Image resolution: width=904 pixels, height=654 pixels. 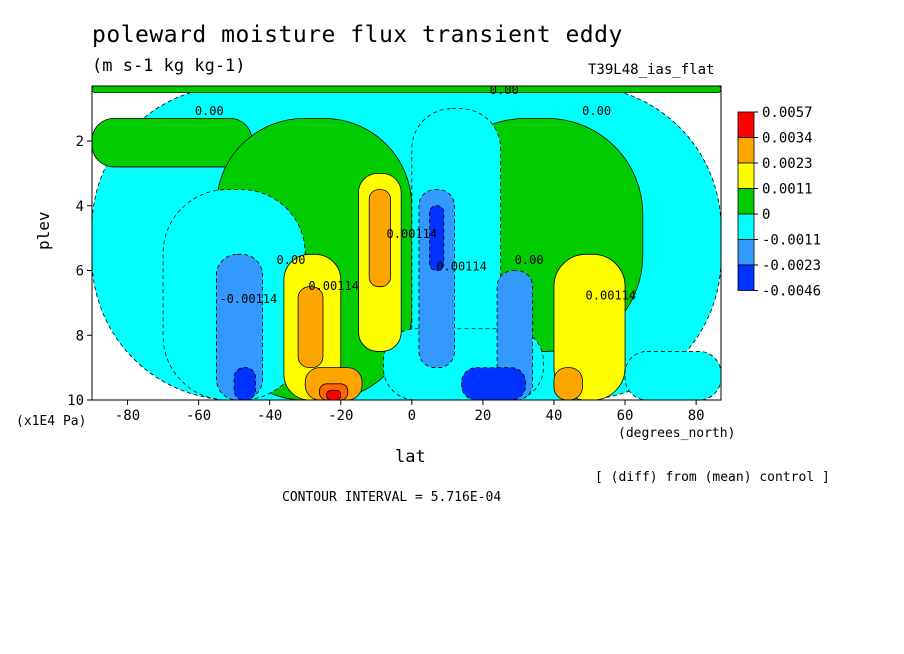 I want to click on legend-label: 0.0023, so click(x=787, y=164).